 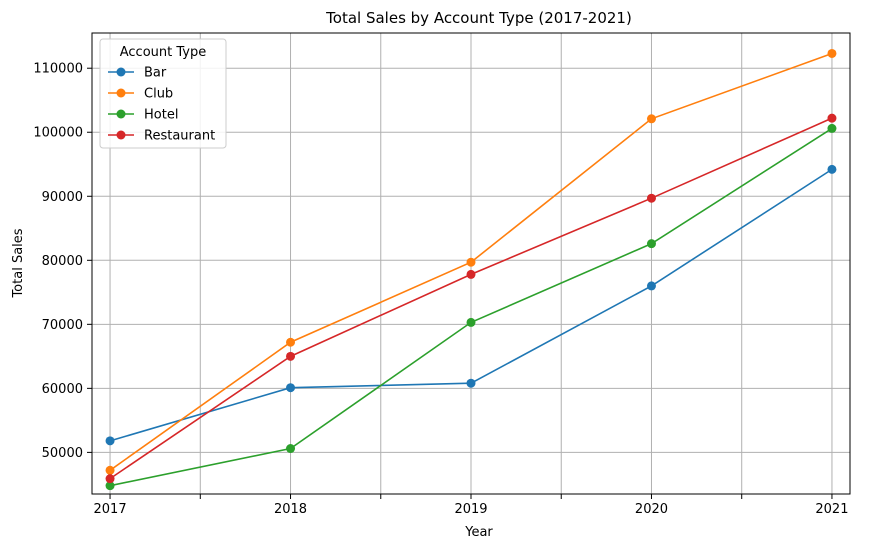 What do you see at coordinates (478, 532) in the screenshot?
I see `x-axis-label: Year` at bounding box center [478, 532].